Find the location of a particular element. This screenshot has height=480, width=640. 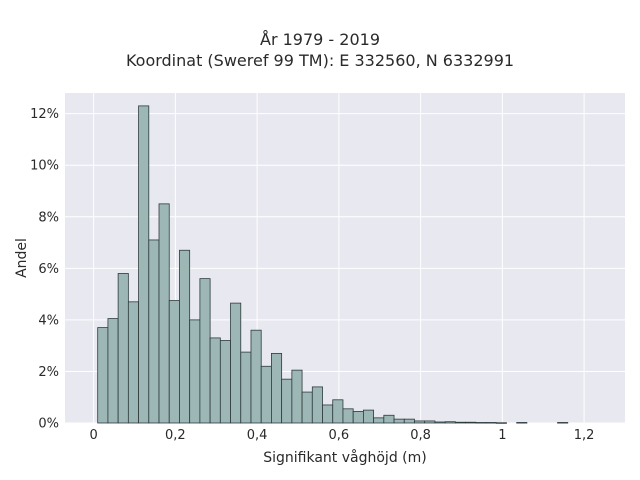

y-axis-ticks: 0% 2% 4% 6% 8% 10% 12% is located at coordinates (44, 269).